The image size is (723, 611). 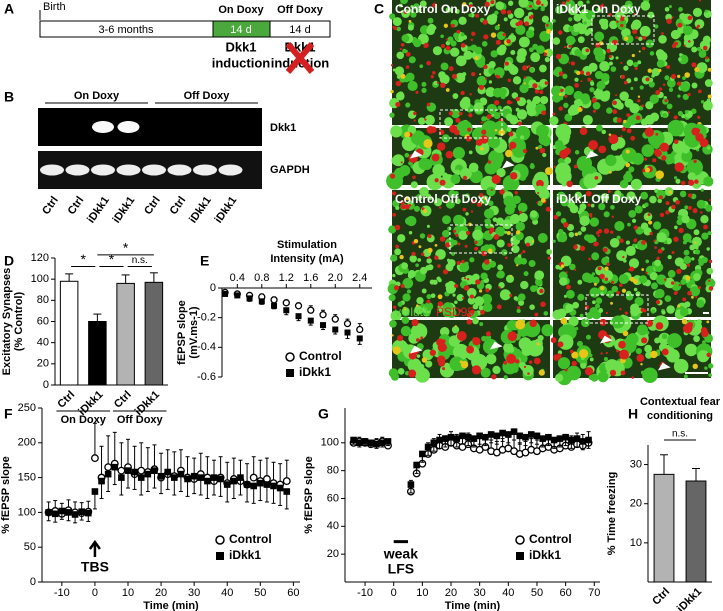 What do you see at coordinates (206, 318) in the screenshot?
I see `y-tick-label: -0.2` at bounding box center [206, 318].